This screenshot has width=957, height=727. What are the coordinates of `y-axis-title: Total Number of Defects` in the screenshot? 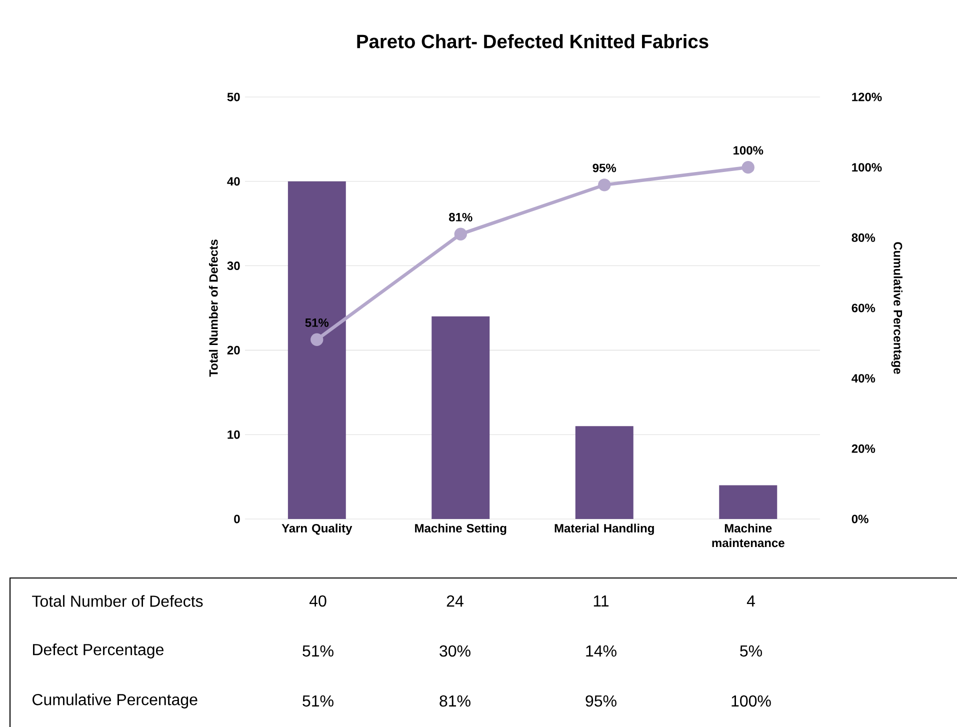 It's located at (213, 308).